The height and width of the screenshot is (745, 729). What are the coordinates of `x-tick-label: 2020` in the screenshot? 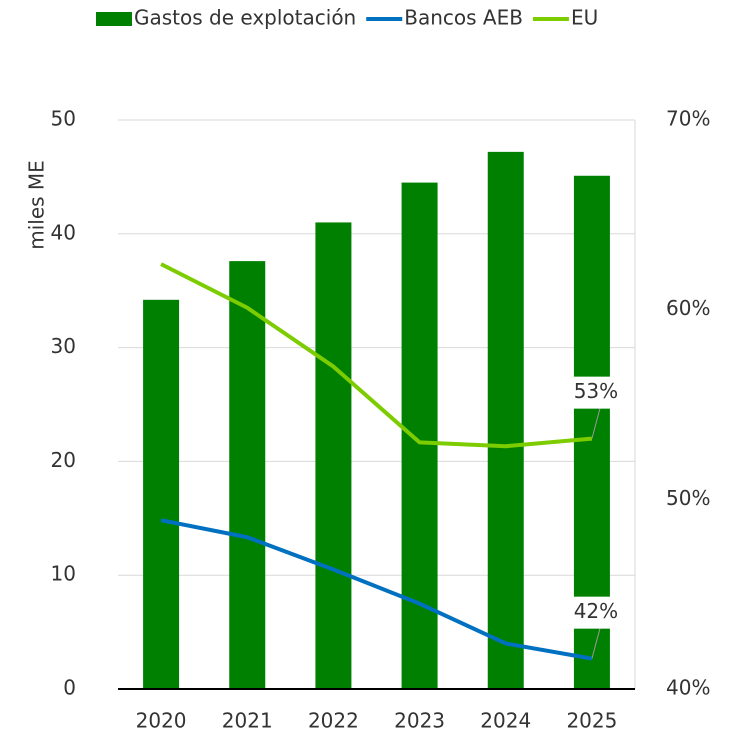 It's located at (161, 721).